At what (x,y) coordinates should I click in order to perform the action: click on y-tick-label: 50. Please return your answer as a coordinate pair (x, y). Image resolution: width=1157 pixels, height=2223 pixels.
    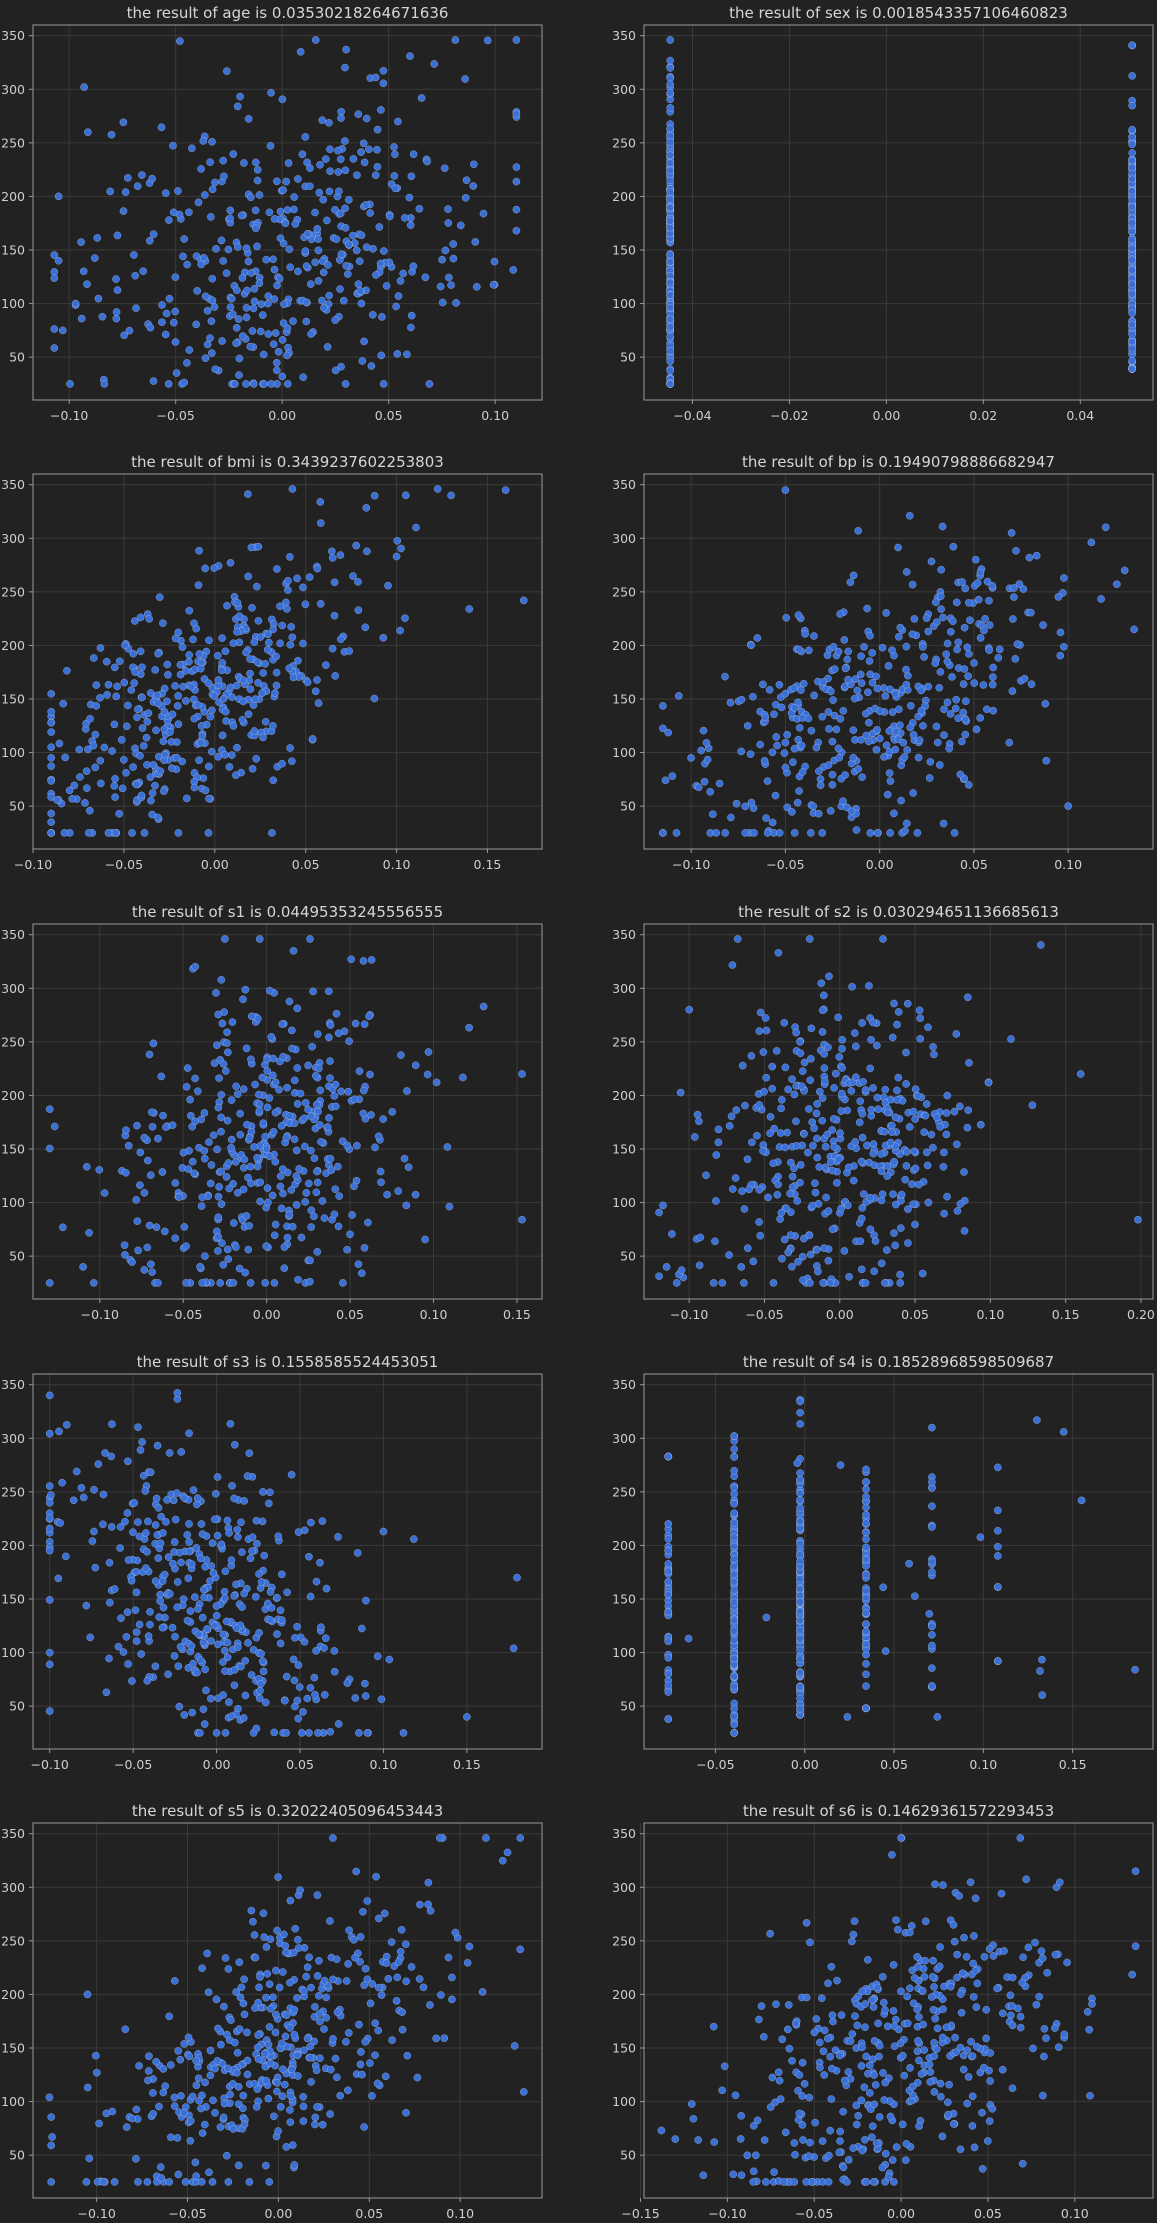
    Looking at the image, I should click on (17, 2155).